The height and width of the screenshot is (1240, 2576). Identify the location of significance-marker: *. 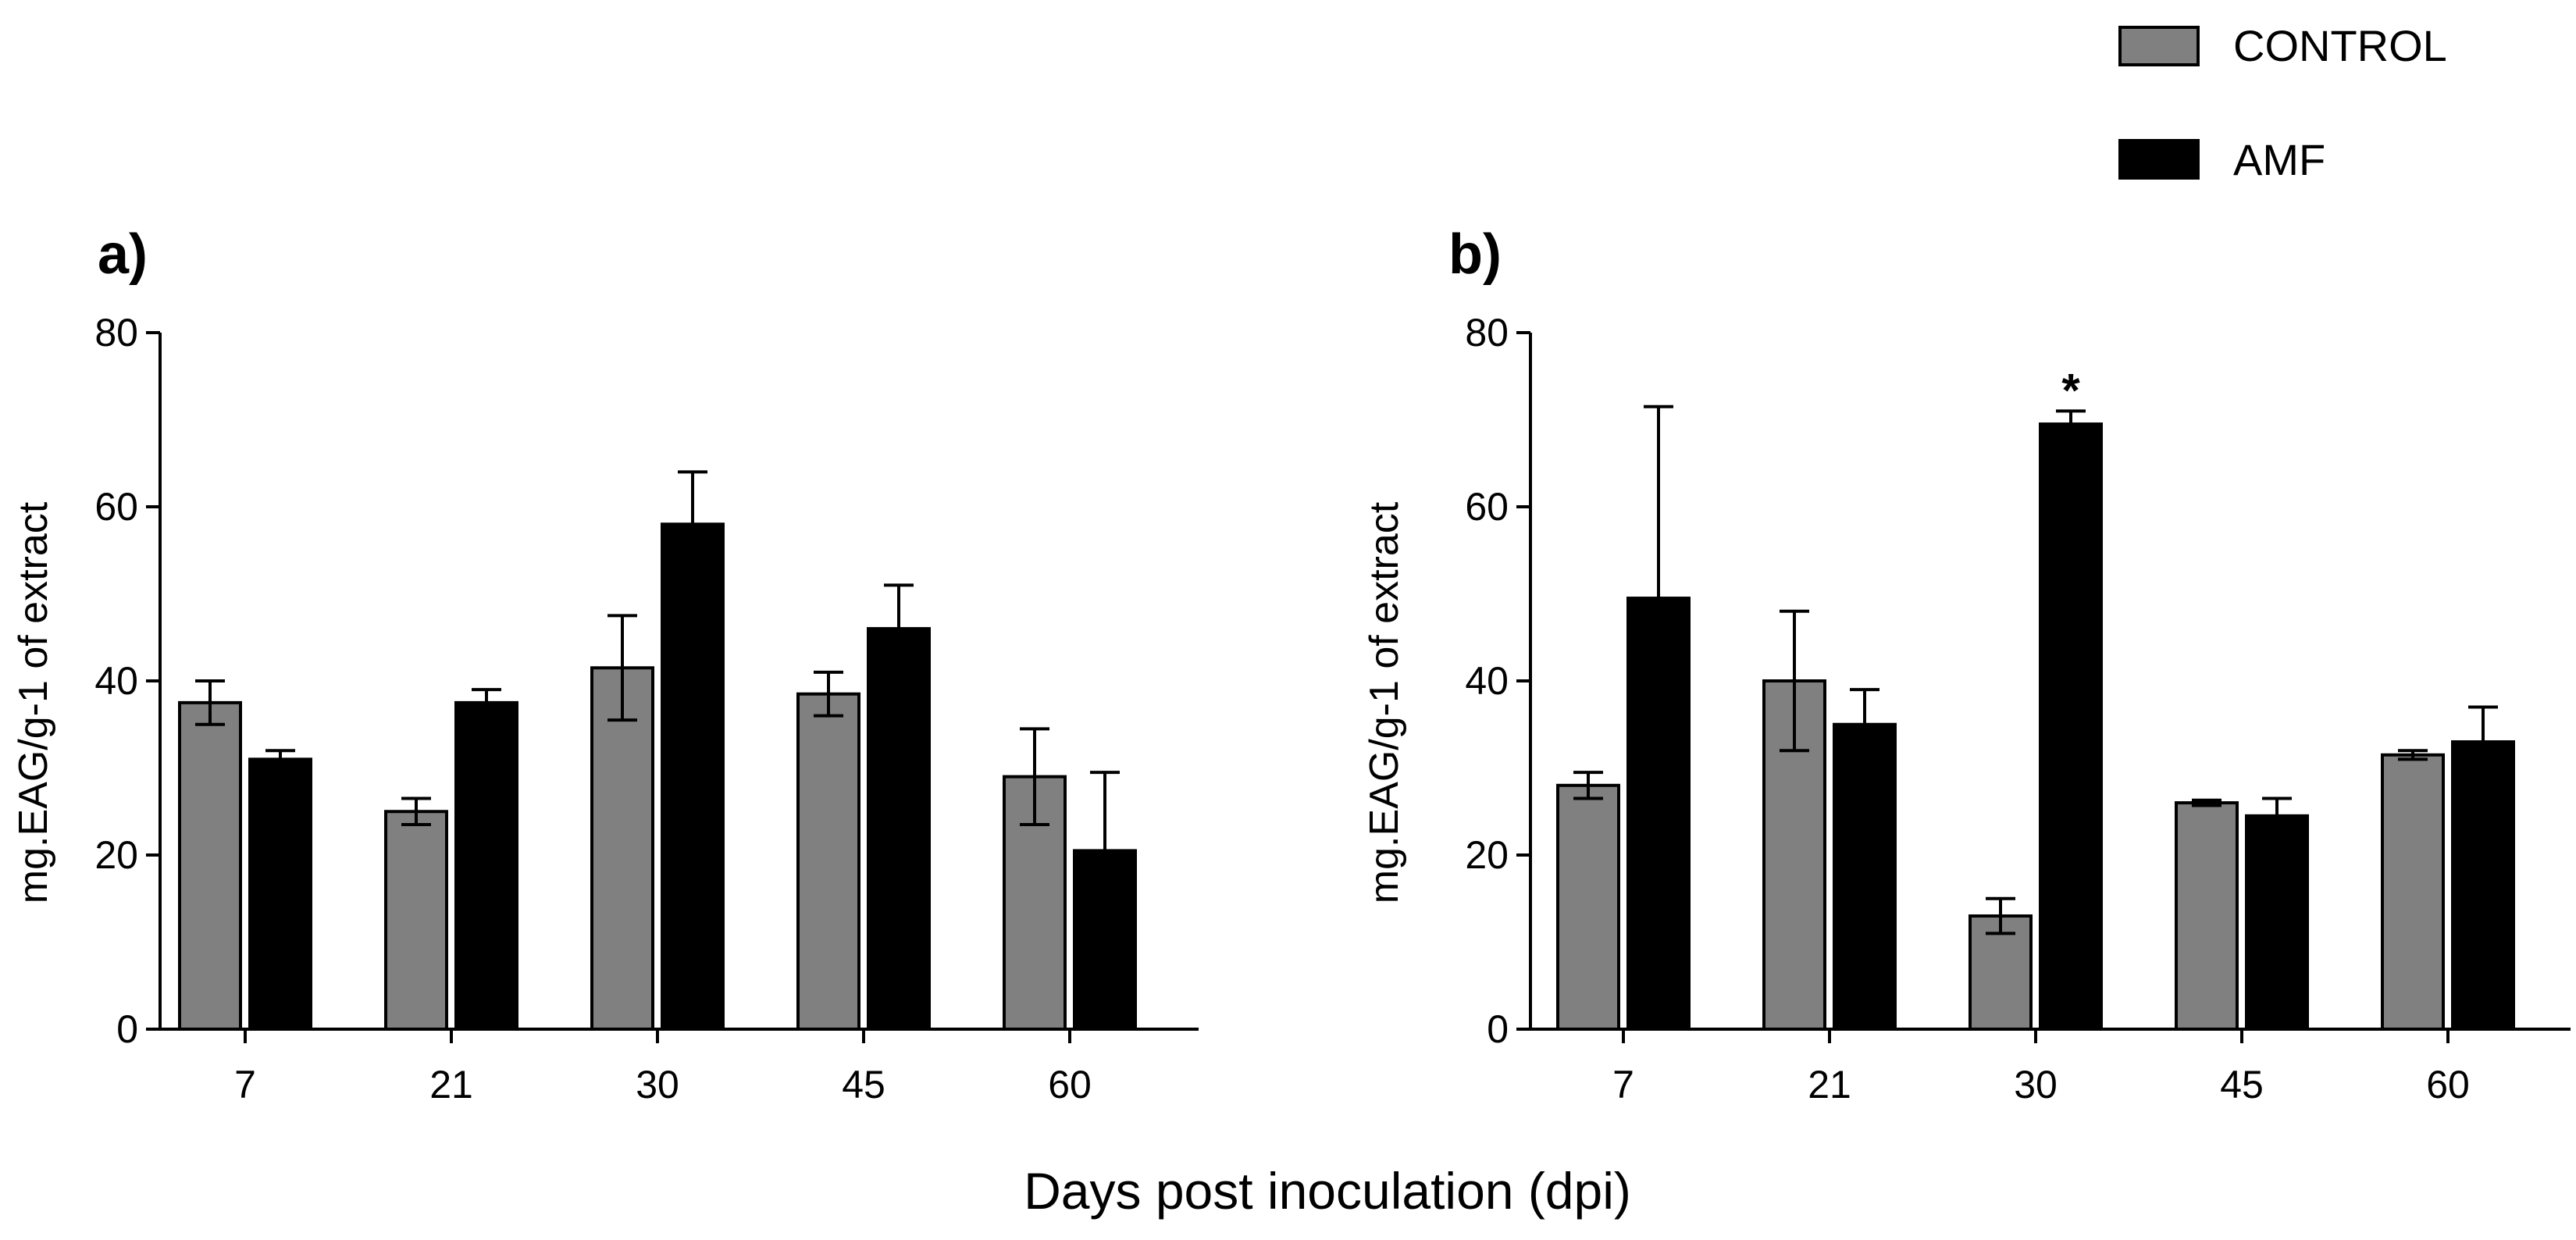
(2070, 390).